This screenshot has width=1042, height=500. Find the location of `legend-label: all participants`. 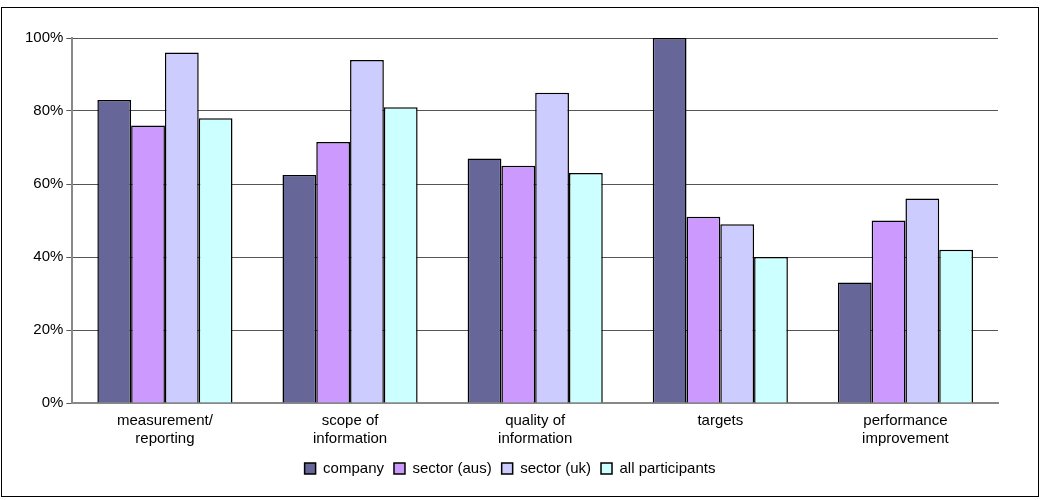

legend-label: all participants is located at coordinates (667, 467).